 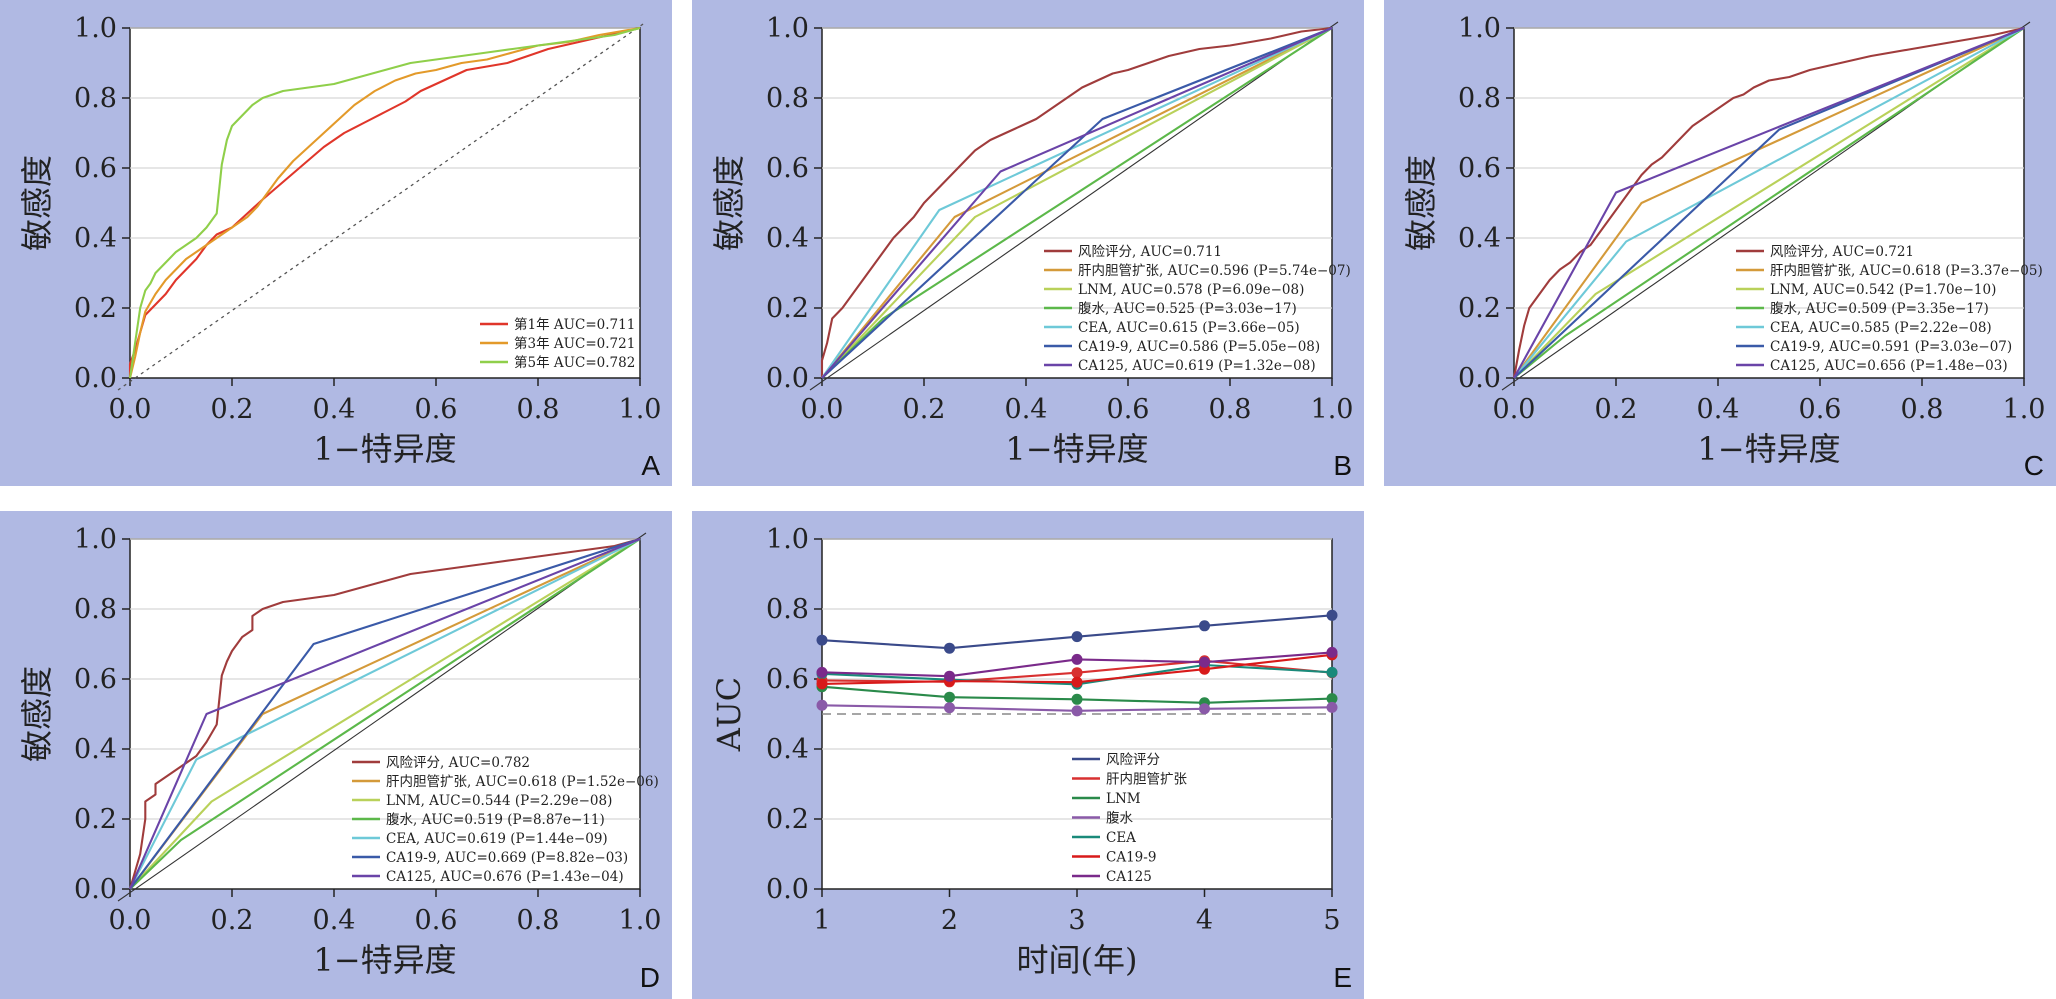 What do you see at coordinates (1123, 799) in the screenshot?
I see `legend-entry-3: LNM` at bounding box center [1123, 799].